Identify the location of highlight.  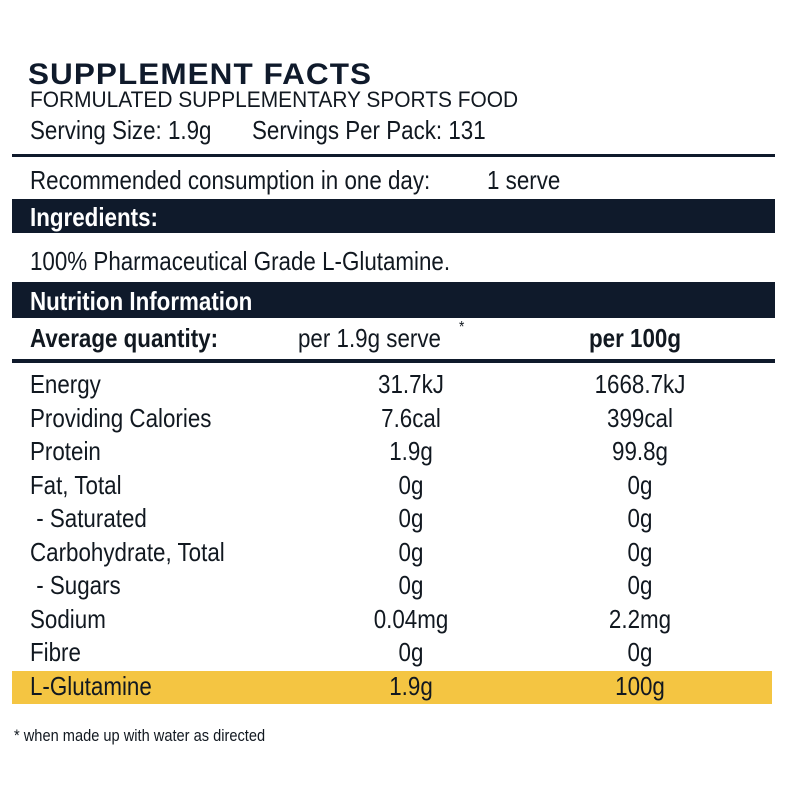
(392, 687).